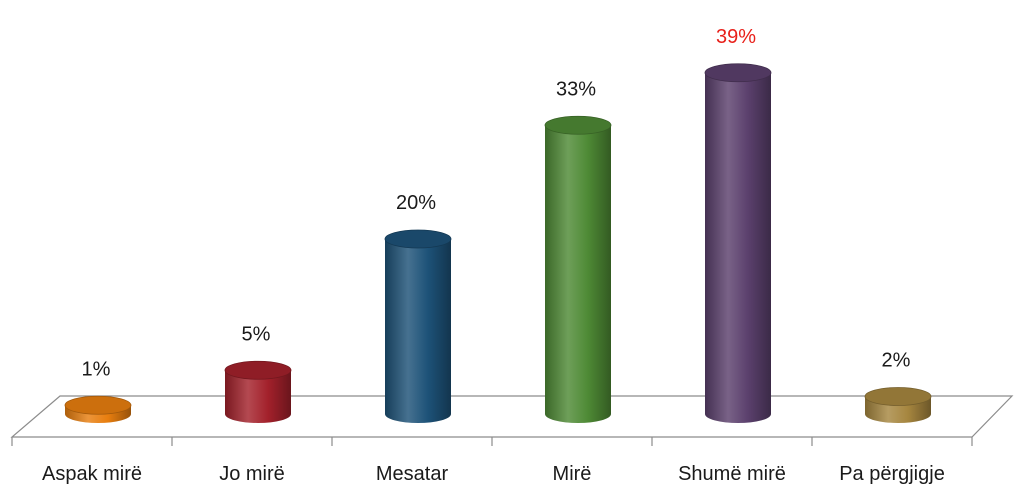 The height and width of the screenshot is (489, 1015). I want to click on chart-floor, so click(512, 420).